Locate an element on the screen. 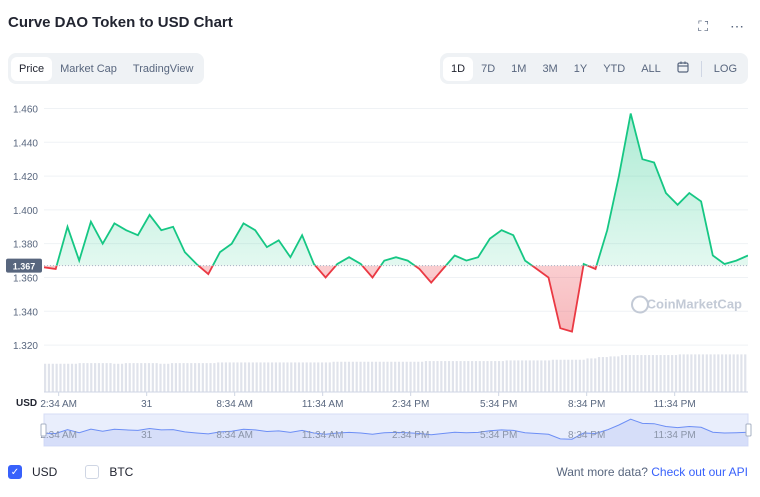 Image resolution: width=760 pixels, height=497 pixels. calendar-icon is located at coordinates (683, 68).